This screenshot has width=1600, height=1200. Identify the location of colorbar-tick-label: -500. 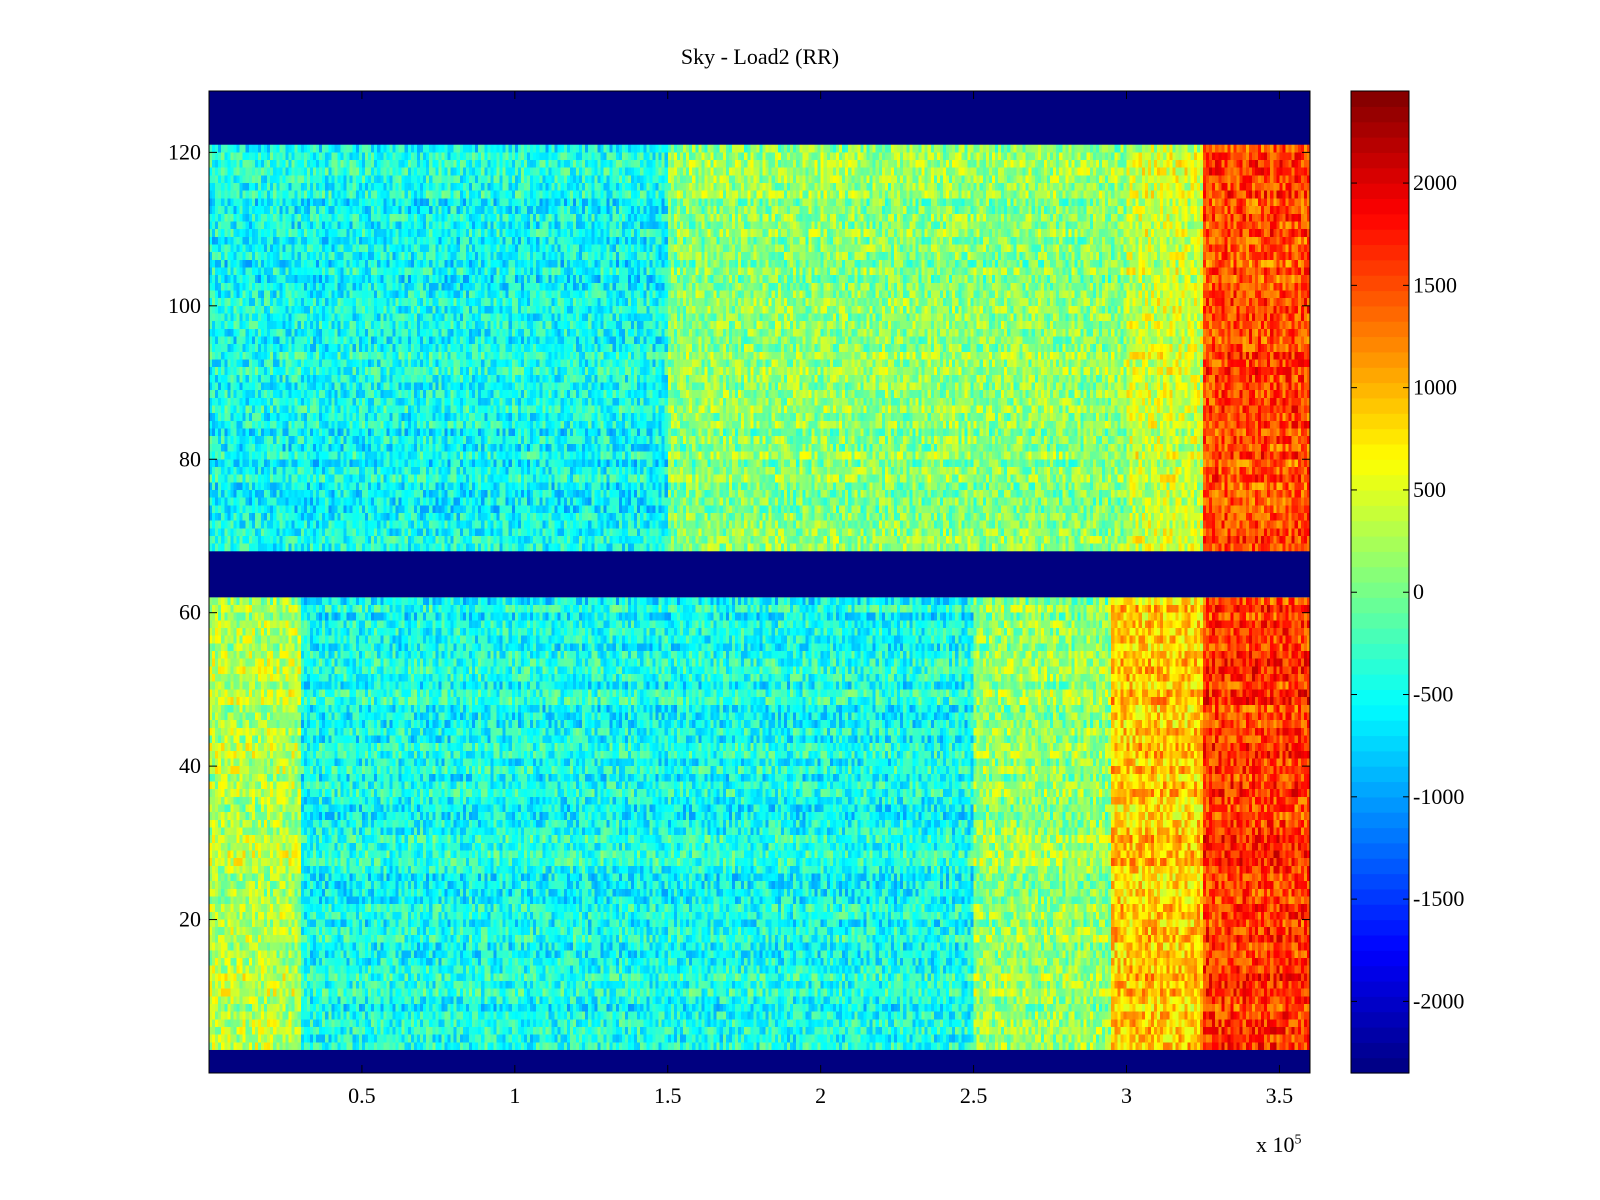
(1433, 694).